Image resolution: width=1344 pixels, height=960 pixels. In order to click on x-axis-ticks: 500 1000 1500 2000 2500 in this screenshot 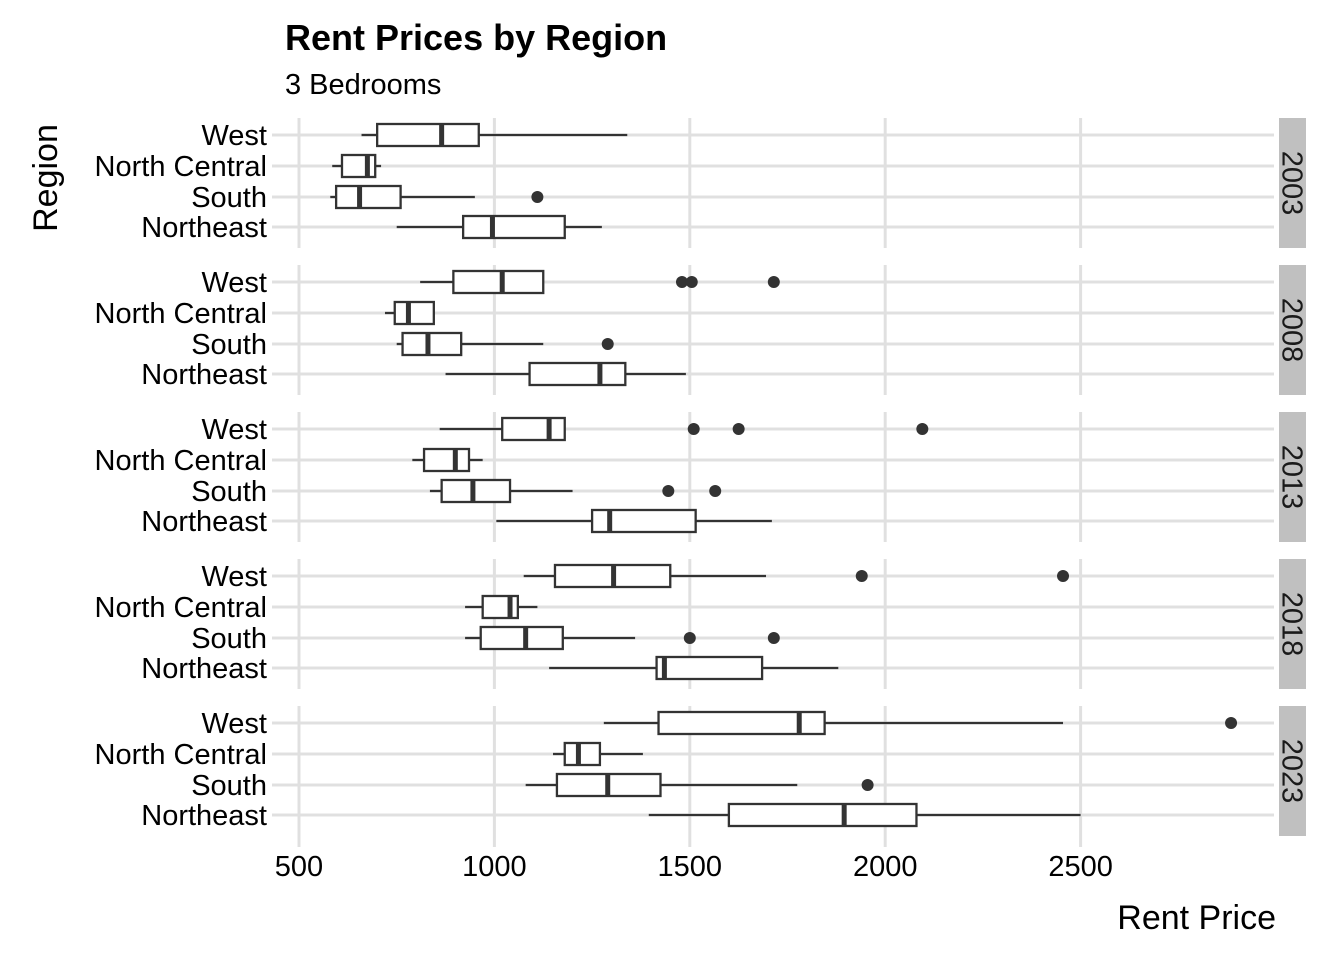, I will do `click(694, 859)`.